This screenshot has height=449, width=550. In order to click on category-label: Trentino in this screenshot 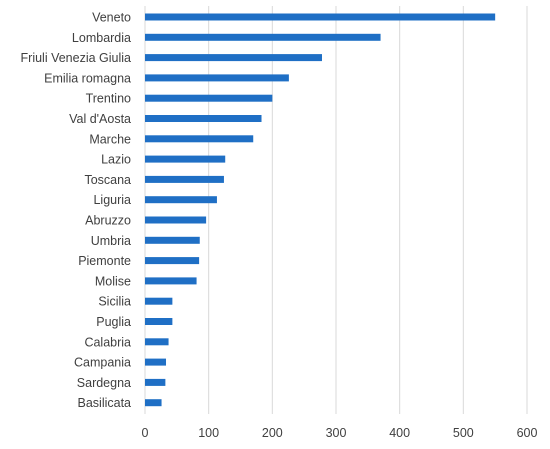, I will do `click(108, 99)`.